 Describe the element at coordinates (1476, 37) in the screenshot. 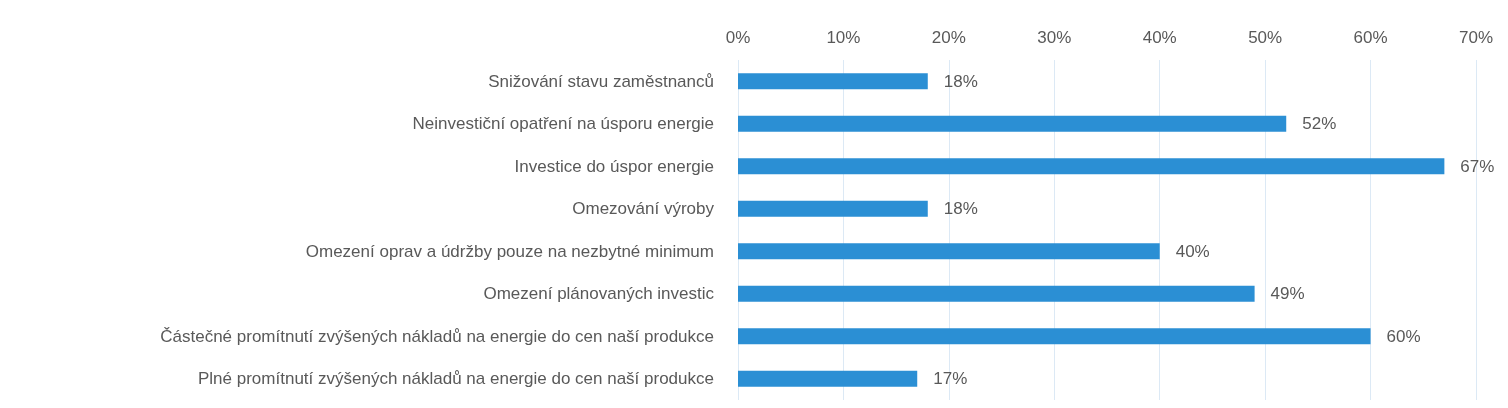

I see `x-tick-label: 70%` at that location.